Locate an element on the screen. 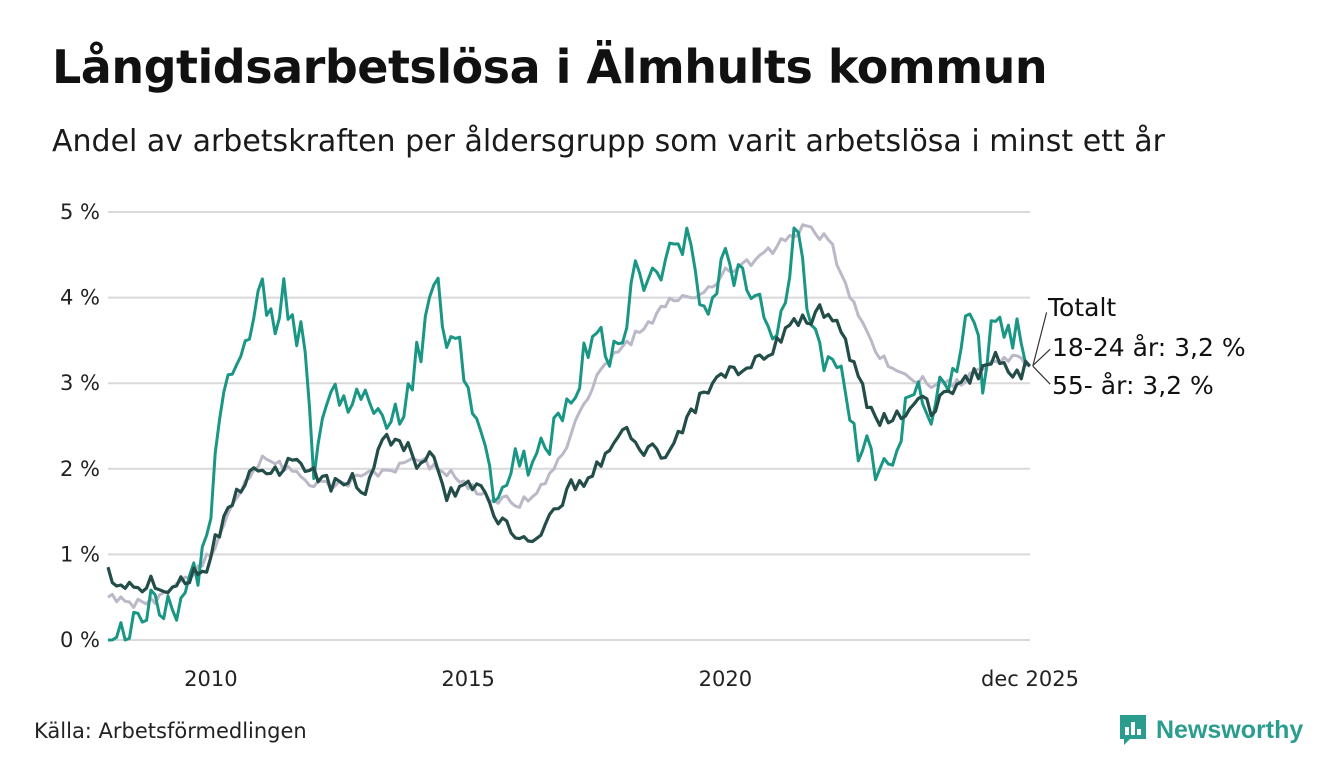 This screenshot has height=780, width=1340. y-tick-label: 3 % is located at coordinates (80, 383).